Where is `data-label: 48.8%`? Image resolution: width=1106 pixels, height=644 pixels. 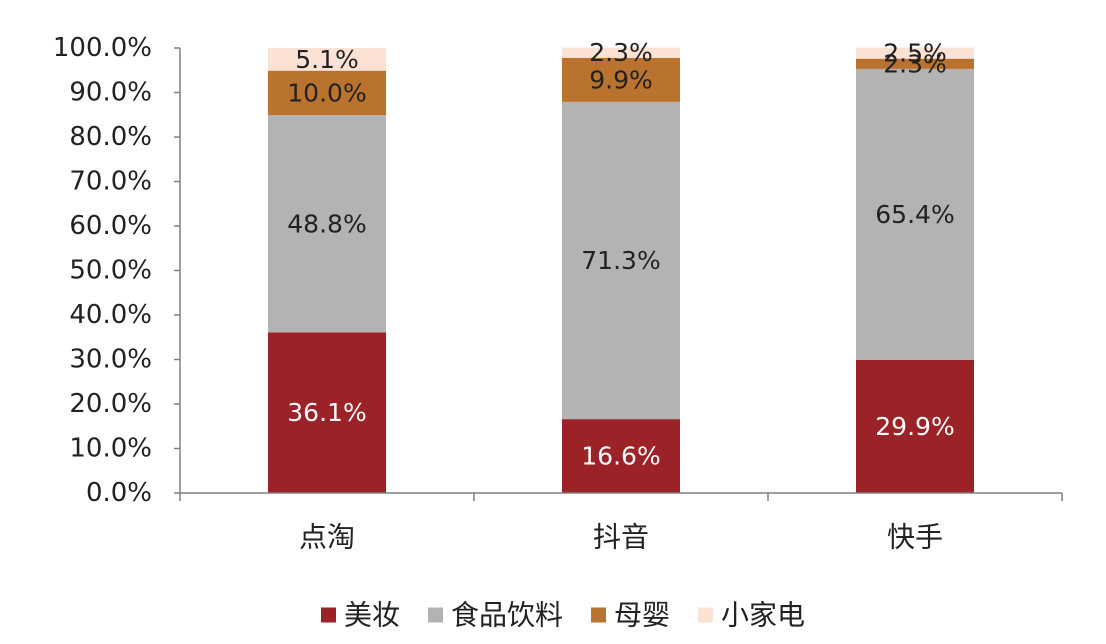 data-label: 48.8% is located at coordinates (326, 223).